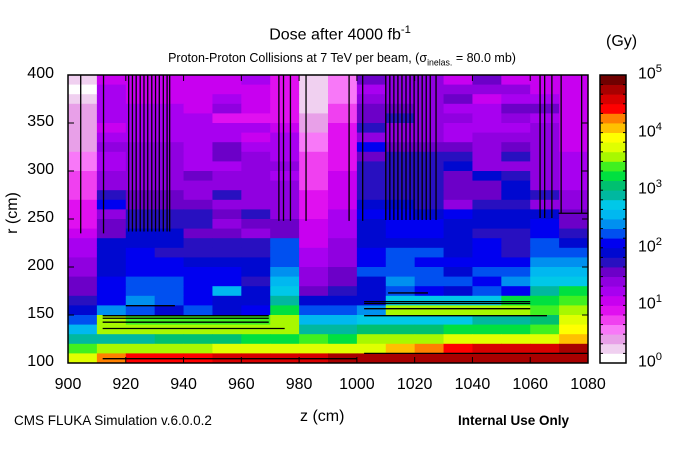 Image resolution: width=680 pixels, height=453 pixels. I want to click on x-tick-label: 1000, so click(357, 384).